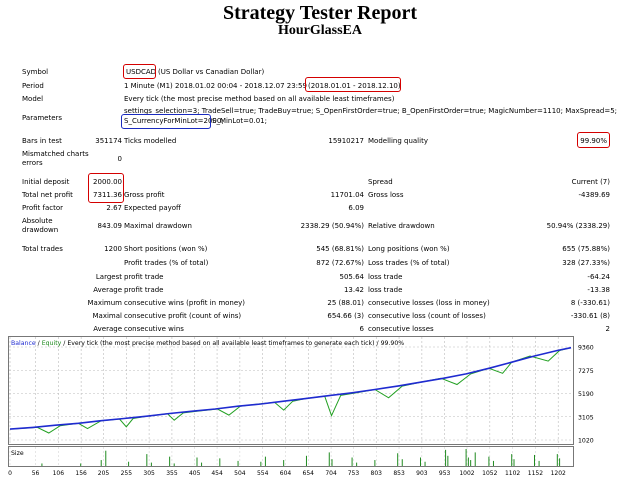 The width and height of the screenshot is (640, 480). I want to click on bars-value: 351174, so click(108, 141).